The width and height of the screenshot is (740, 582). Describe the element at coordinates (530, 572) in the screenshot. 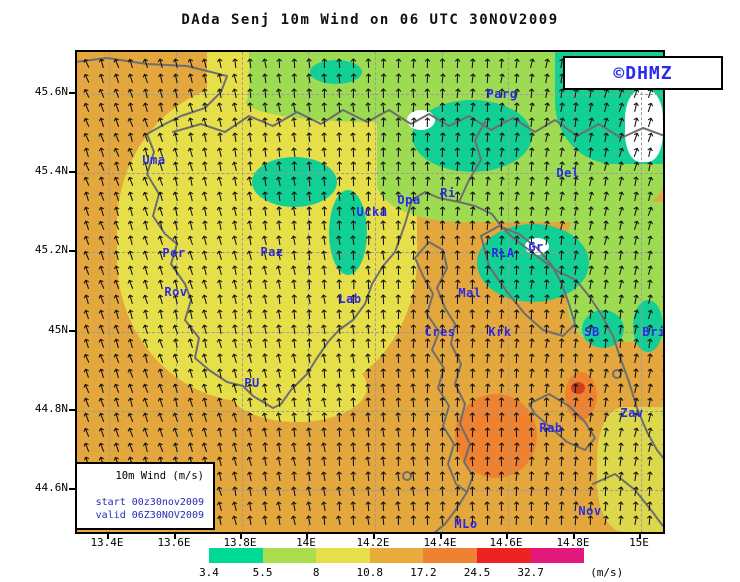

I see `colorbar-tick-label: 32.7` at that location.